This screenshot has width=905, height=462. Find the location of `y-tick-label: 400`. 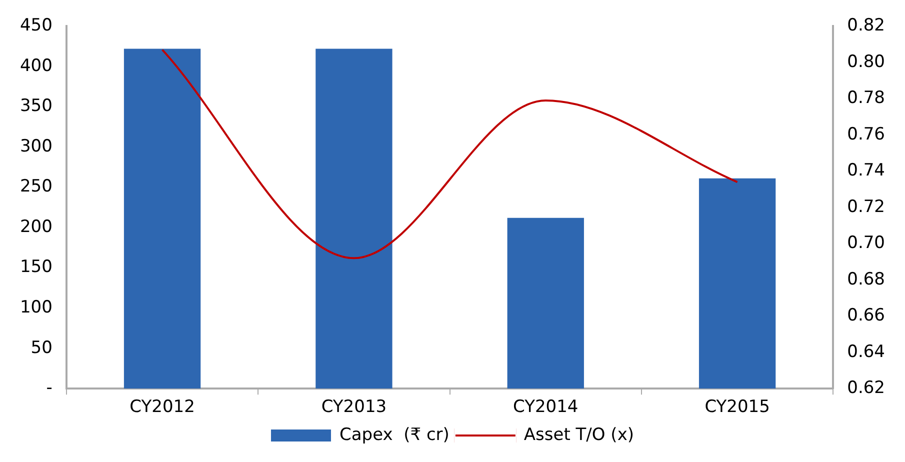

y-tick-label: 400 is located at coordinates (36, 66).